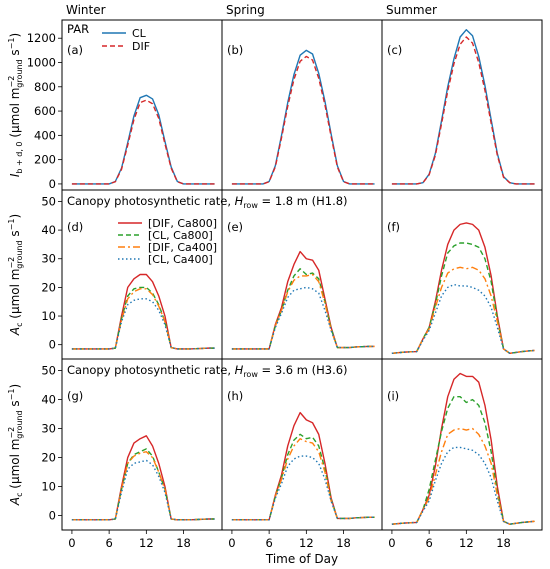 The width and height of the screenshot is (550, 569). What do you see at coordinates (301, 559) in the screenshot?
I see `x-axis-label: Time of Day` at bounding box center [301, 559].